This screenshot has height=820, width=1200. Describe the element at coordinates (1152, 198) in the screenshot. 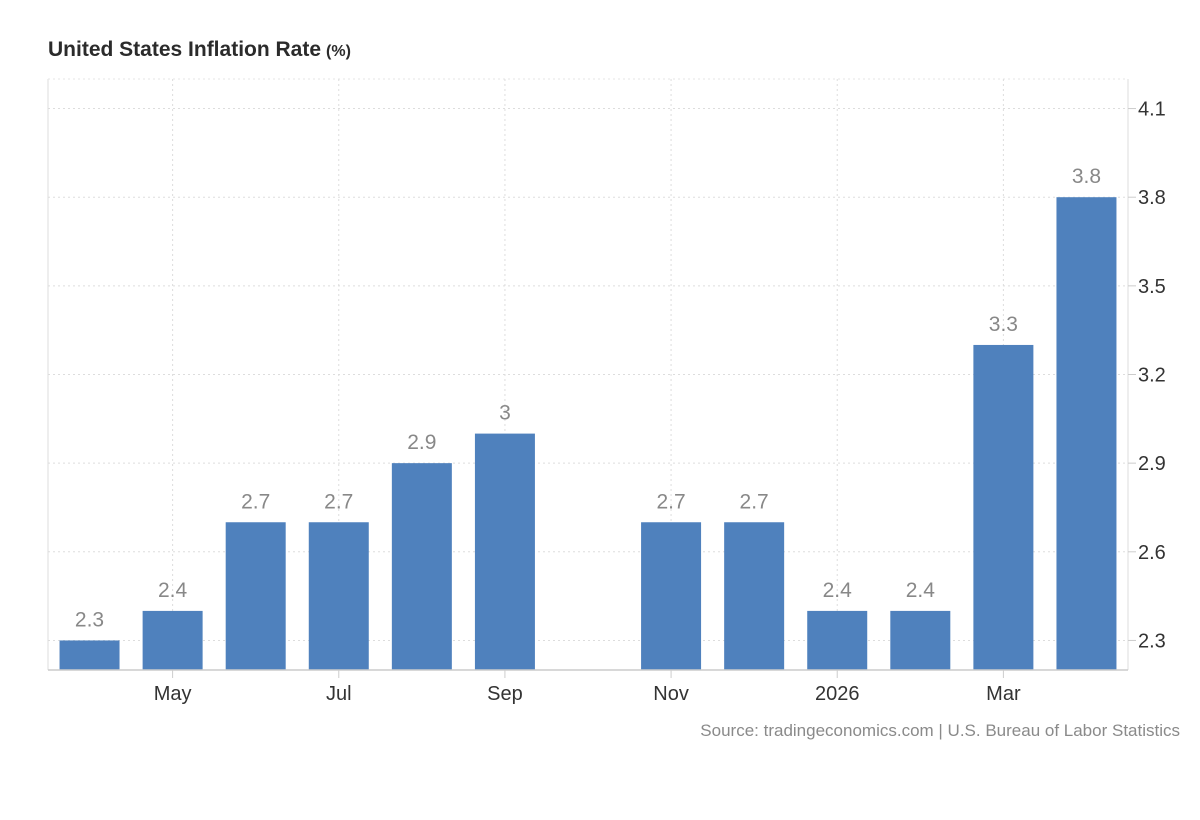

I see `y-tick-label: 3.8` at that location.